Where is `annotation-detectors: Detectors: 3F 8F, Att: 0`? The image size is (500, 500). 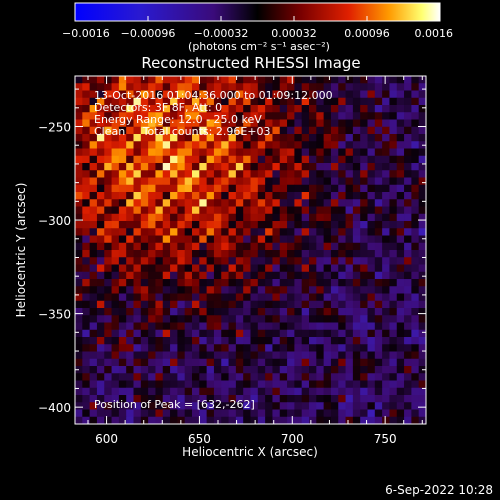 annotation-detectors: Detectors: 3F 8F, Att: 0 is located at coordinates (158, 107).